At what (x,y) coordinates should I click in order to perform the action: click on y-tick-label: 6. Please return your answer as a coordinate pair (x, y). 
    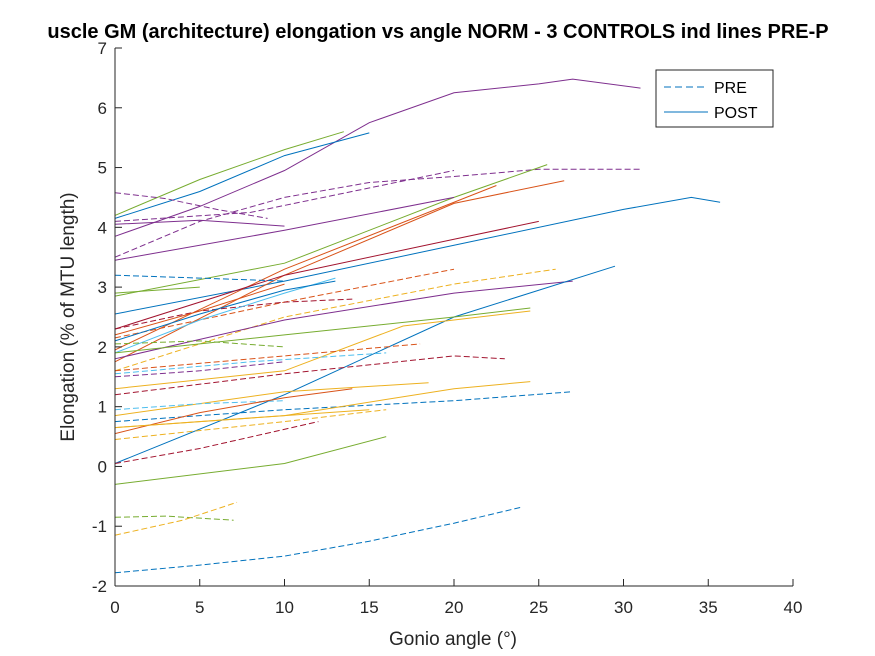
    Looking at the image, I should click on (102, 108).